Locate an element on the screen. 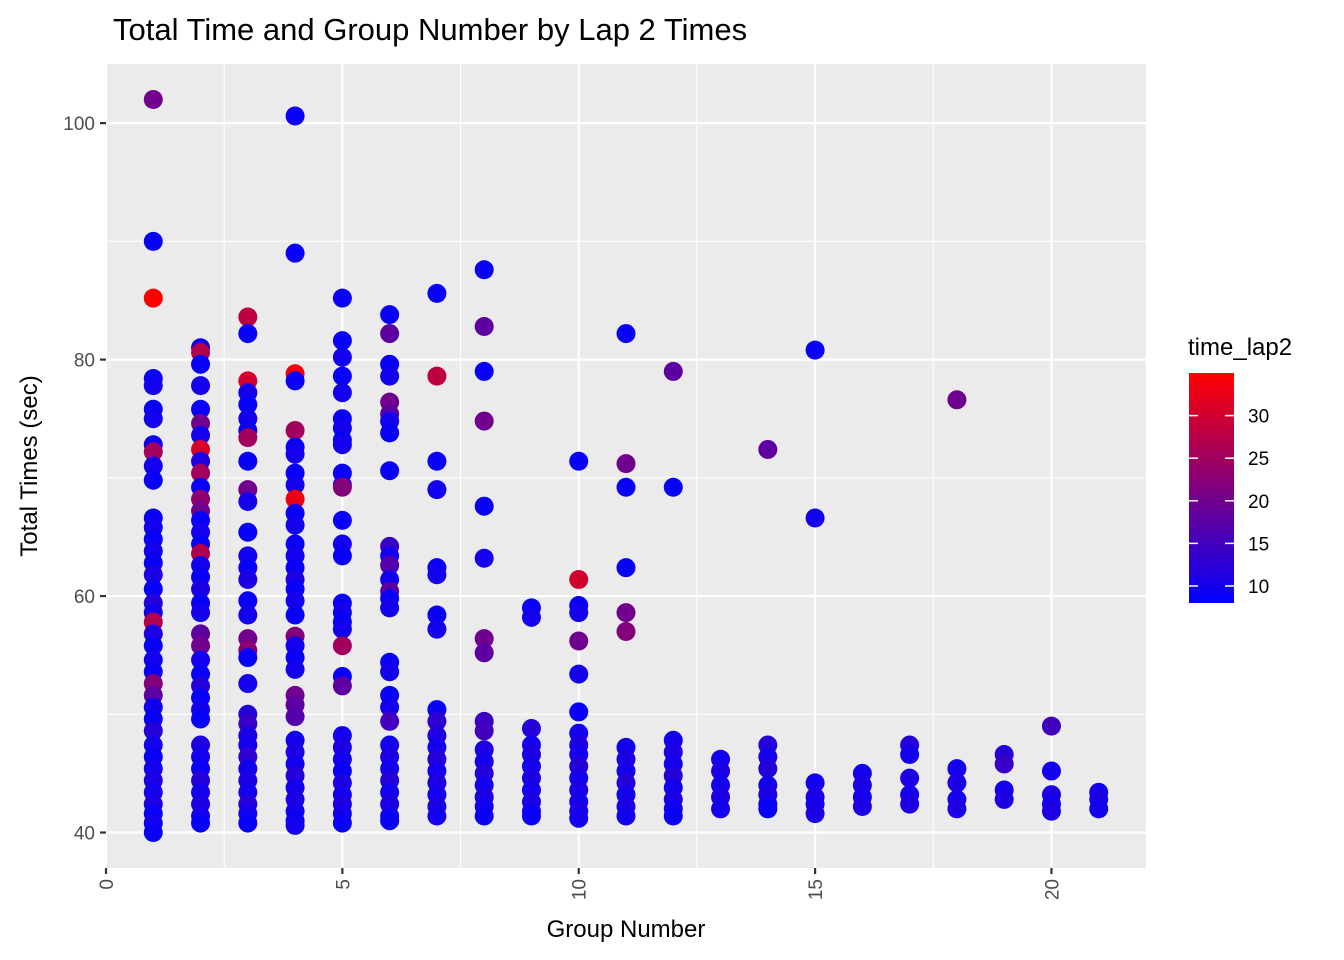  legend-break-label: 10 is located at coordinates (1258, 587).